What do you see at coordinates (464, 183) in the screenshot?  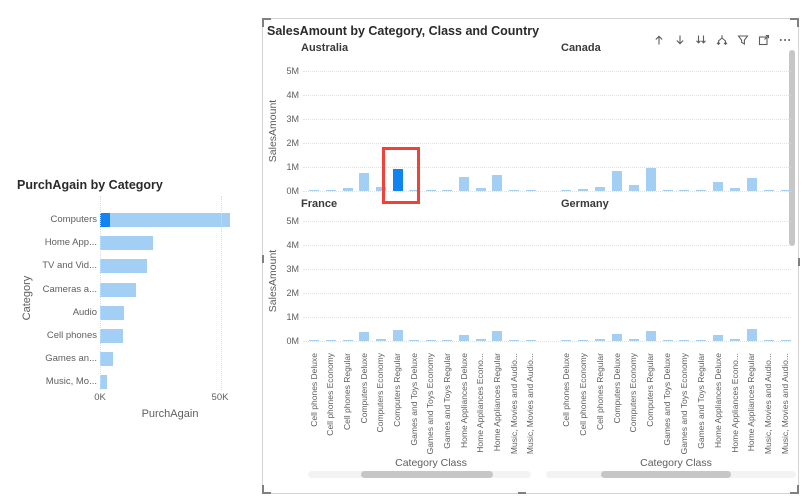 I see `bar-australia-home-appliances-deluxe` at bounding box center [464, 183].